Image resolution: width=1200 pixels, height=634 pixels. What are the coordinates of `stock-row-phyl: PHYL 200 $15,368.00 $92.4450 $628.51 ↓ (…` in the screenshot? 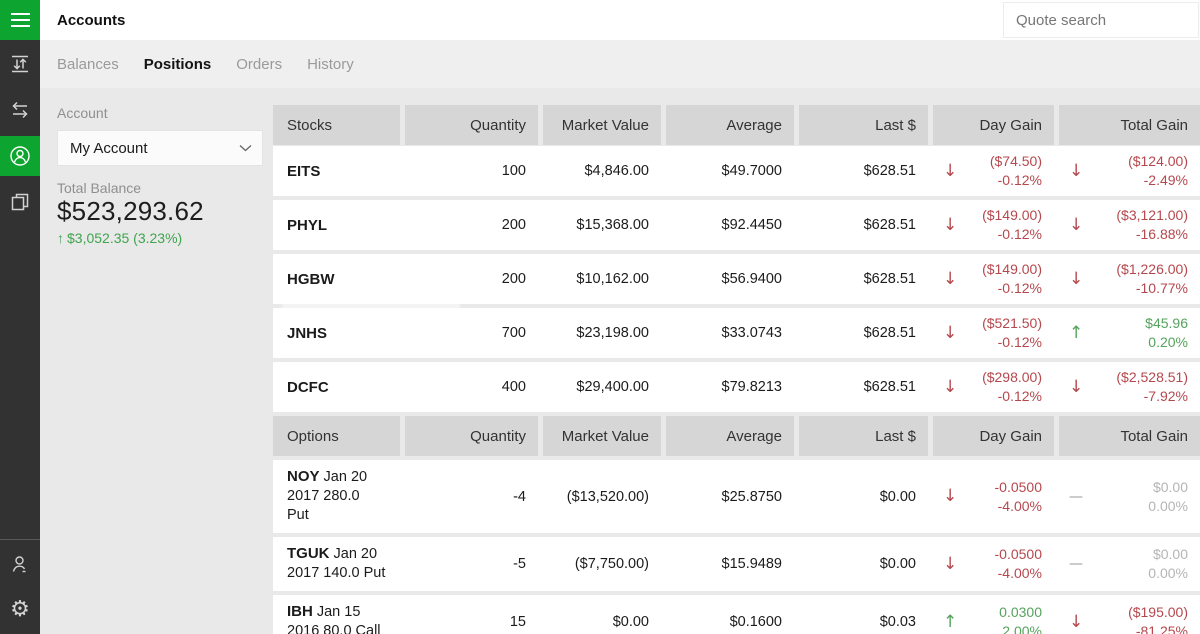 It's located at (736, 225).